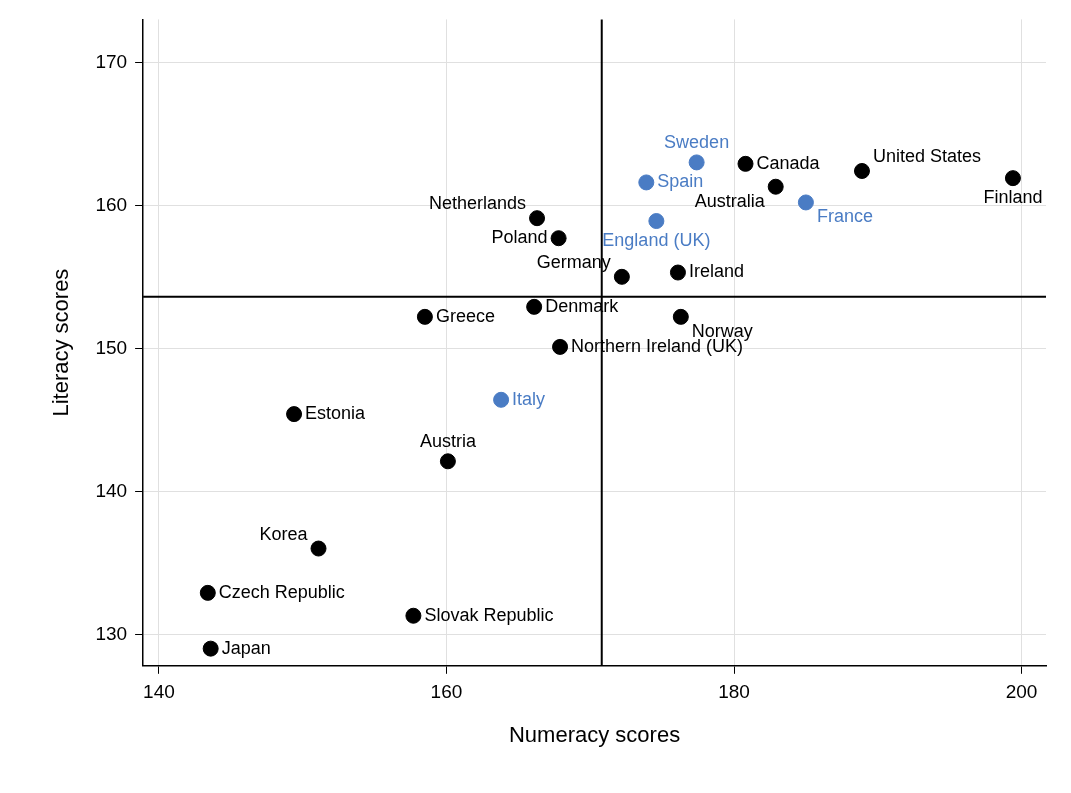 This screenshot has height=793, width=1071. What do you see at coordinates (927, 155) in the screenshot?
I see `annotation: United States` at bounding box center [927, 155].